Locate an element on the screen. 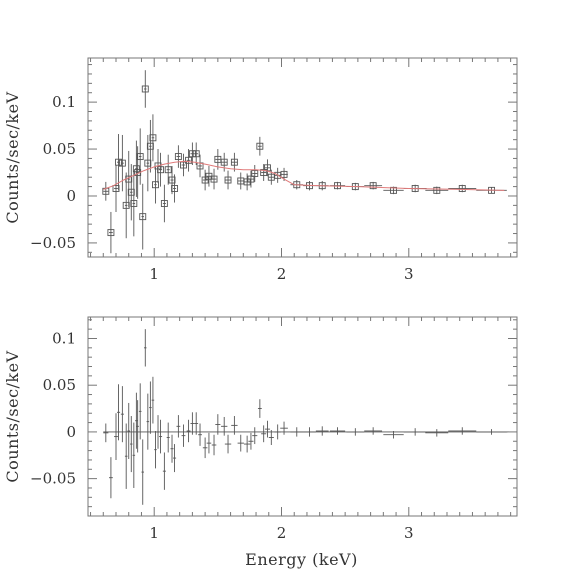 The width and height of the screenshot is (574, 579). x-tick-label: 3 is located at coordinates (409, 274).